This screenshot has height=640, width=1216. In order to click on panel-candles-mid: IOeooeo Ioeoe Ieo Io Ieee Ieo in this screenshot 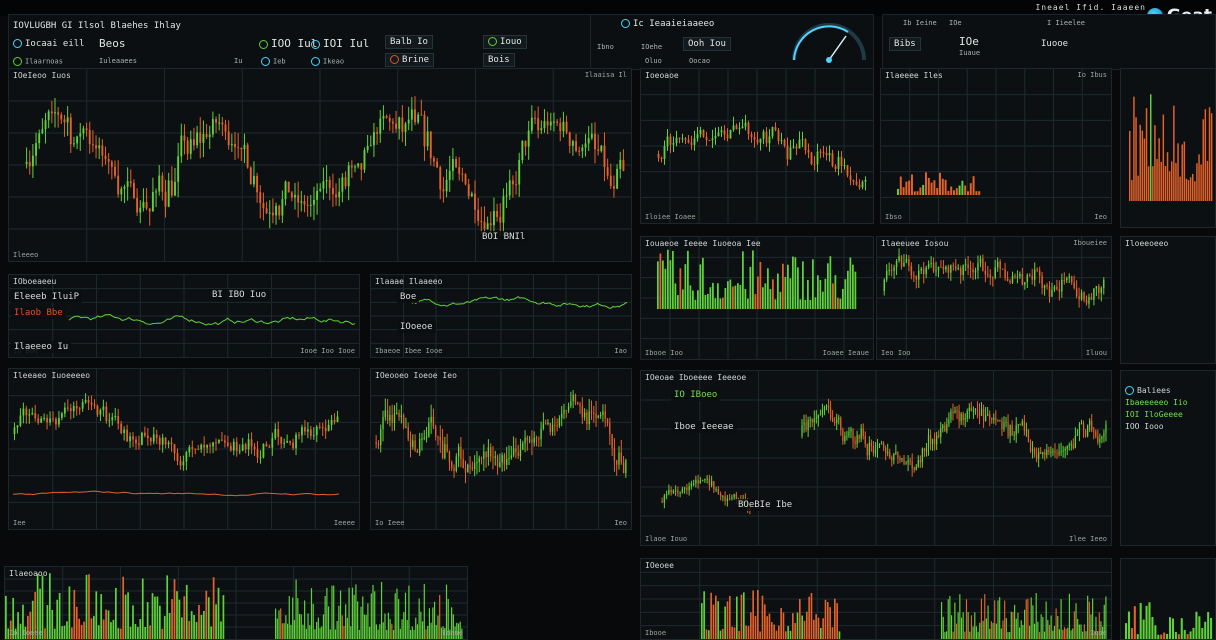, I will do `click(501, 449)`.